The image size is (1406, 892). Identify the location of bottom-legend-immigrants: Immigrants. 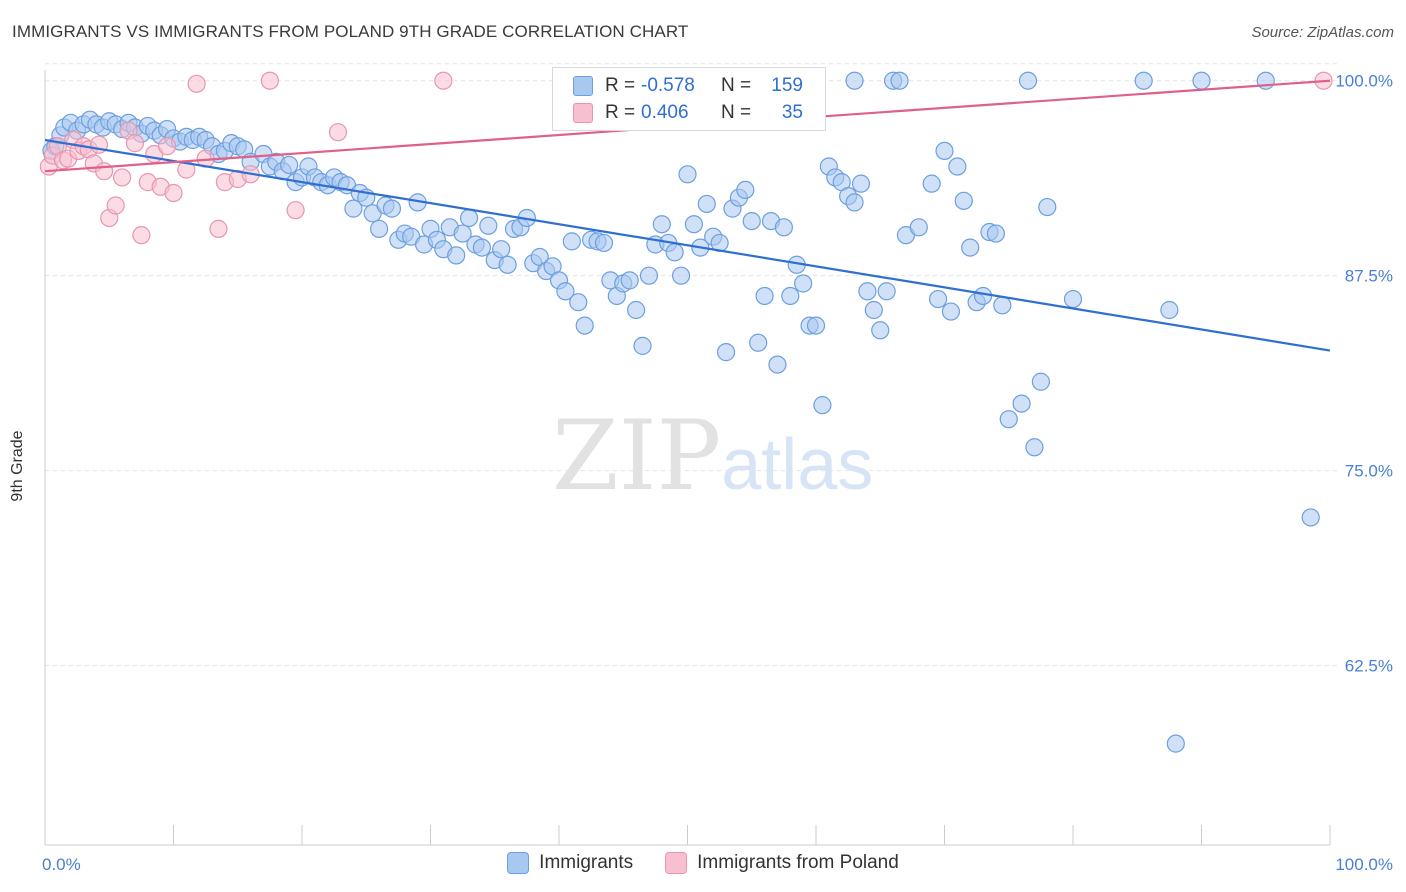
(570, 863).